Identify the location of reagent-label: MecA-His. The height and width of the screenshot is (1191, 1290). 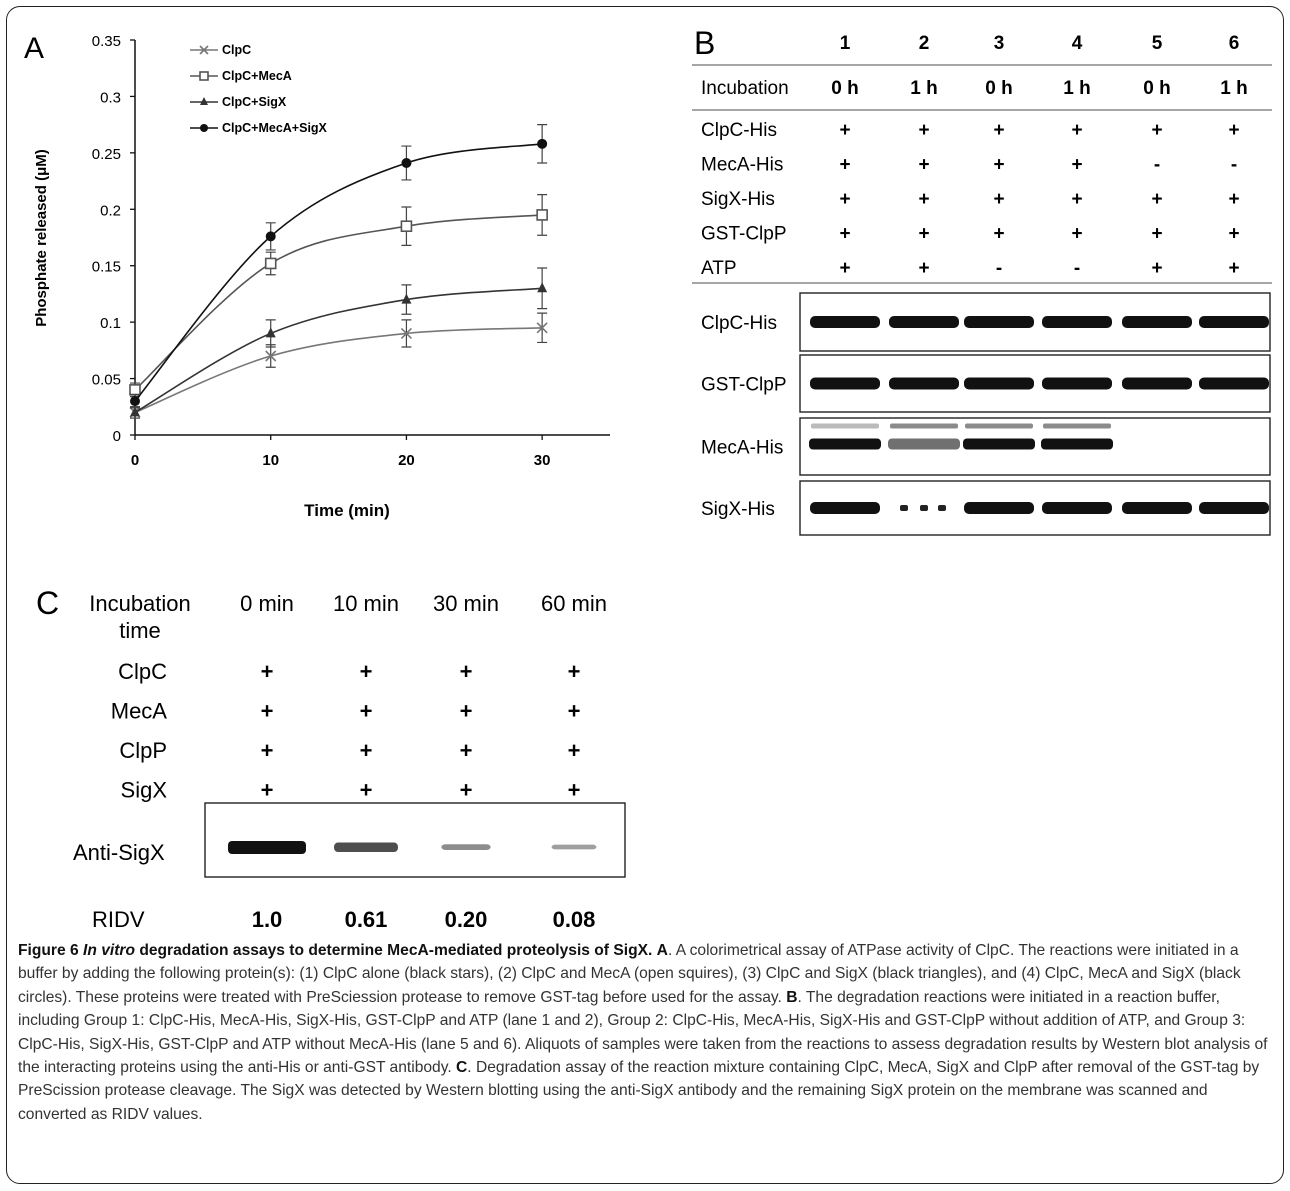
(742, 165).